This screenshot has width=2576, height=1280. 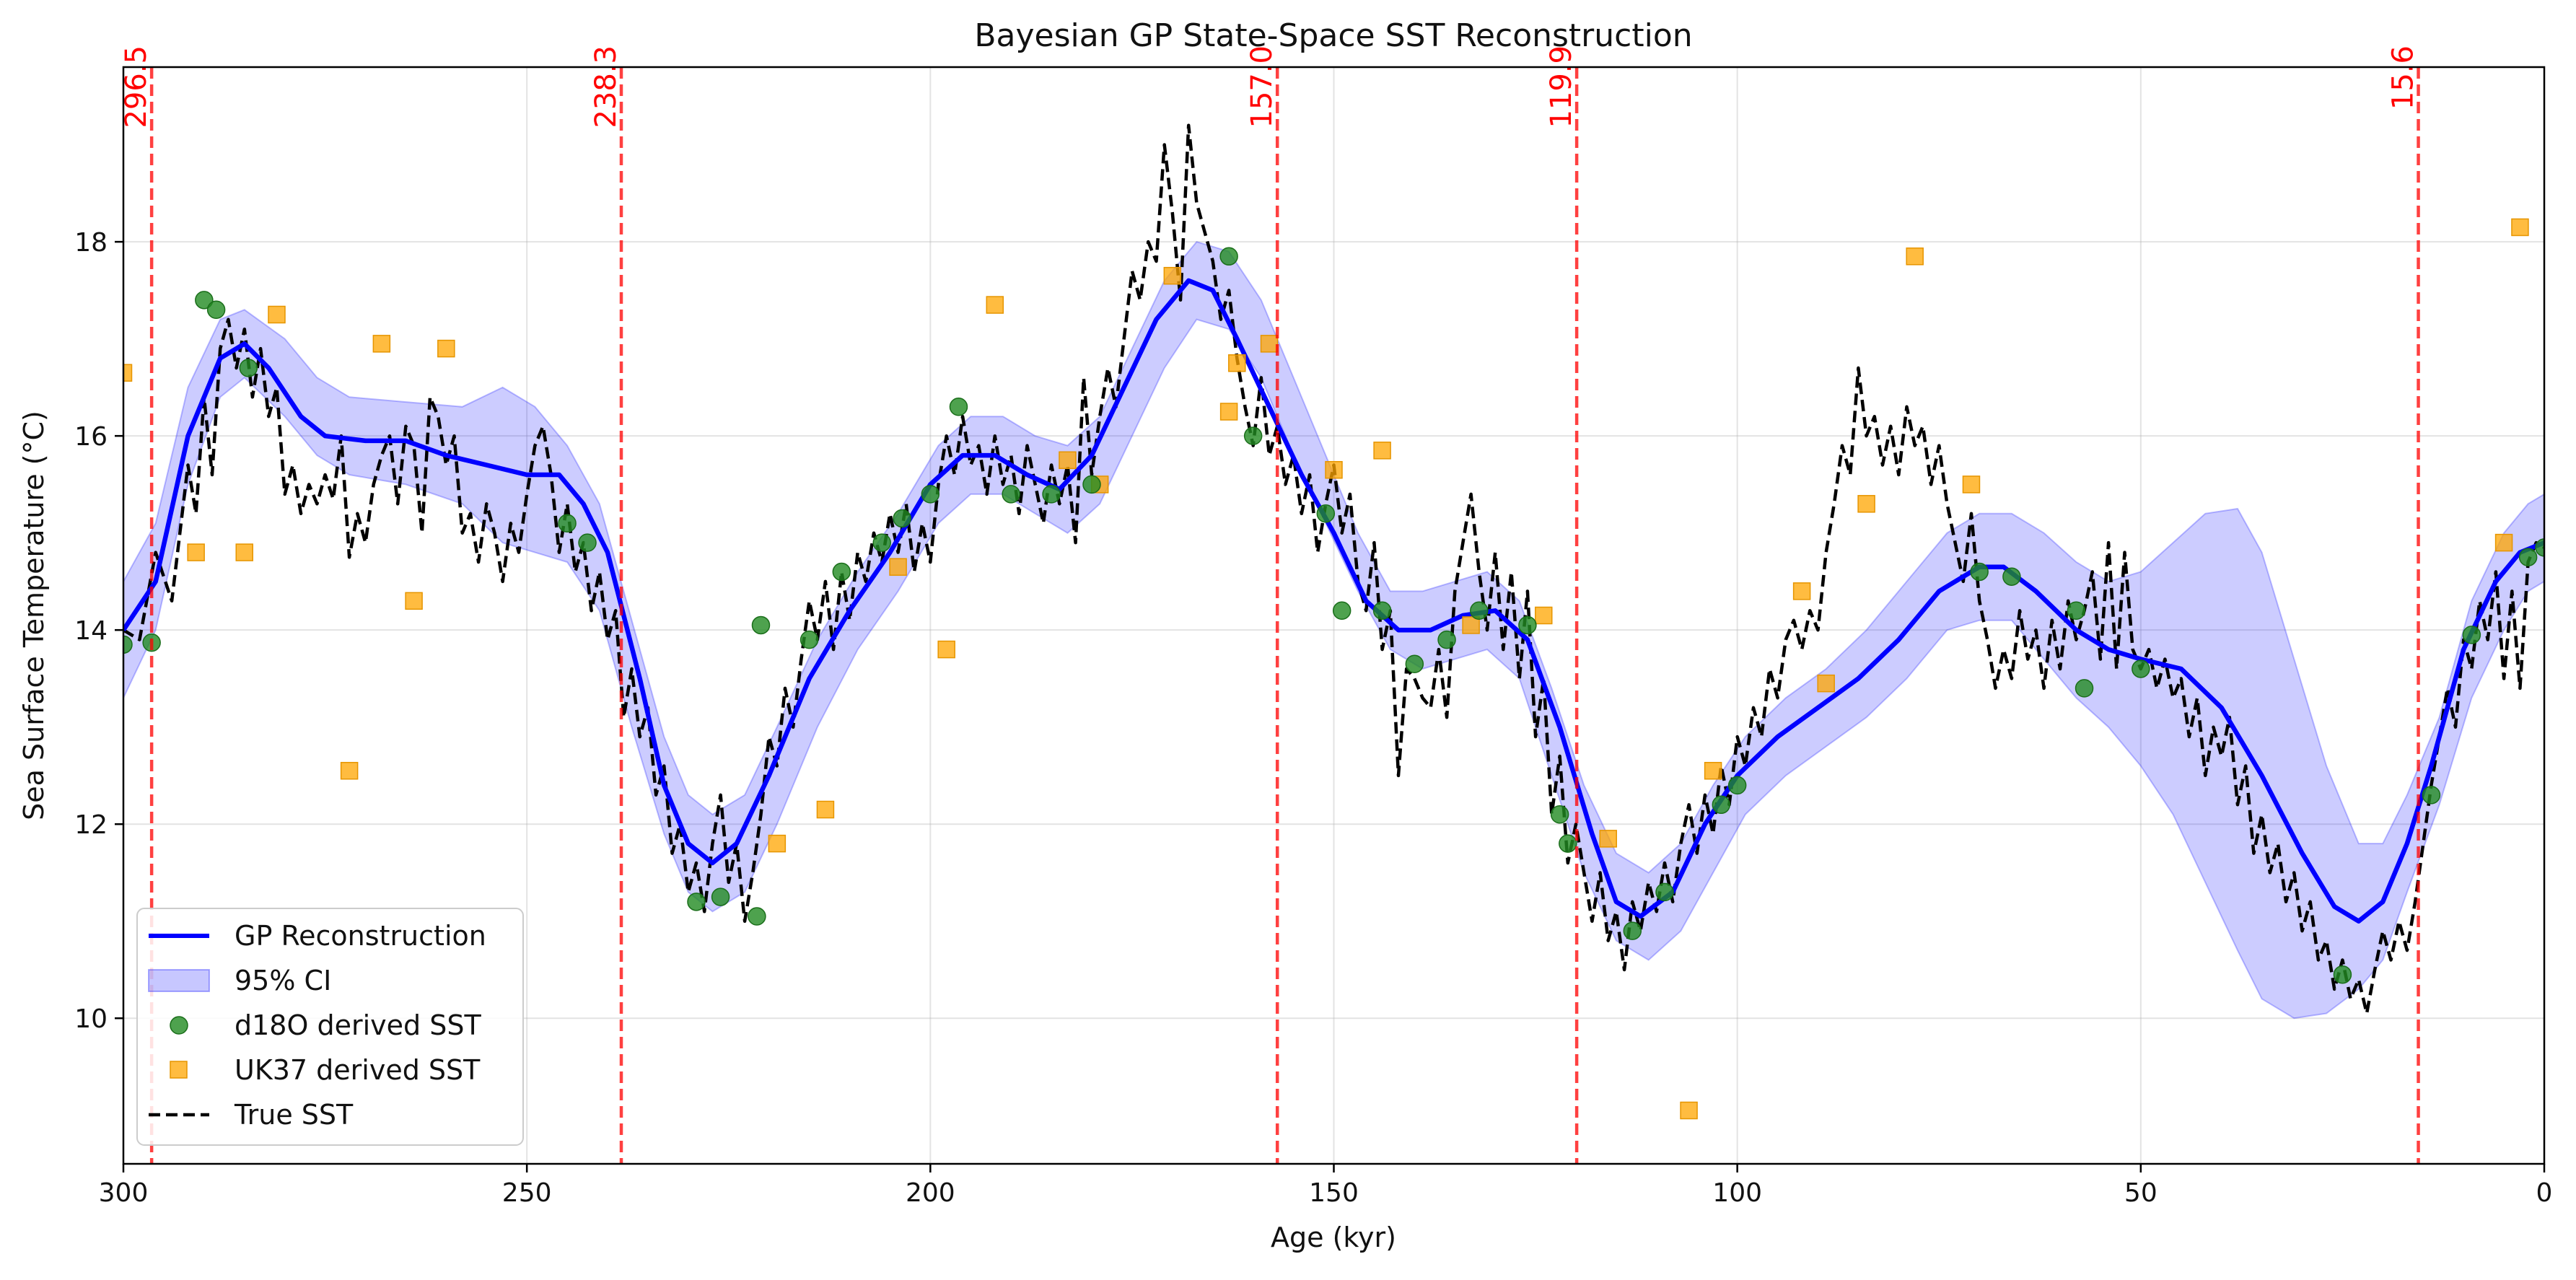 I want to click on legend-uk37-swatch, so click(x=179, y=1070).